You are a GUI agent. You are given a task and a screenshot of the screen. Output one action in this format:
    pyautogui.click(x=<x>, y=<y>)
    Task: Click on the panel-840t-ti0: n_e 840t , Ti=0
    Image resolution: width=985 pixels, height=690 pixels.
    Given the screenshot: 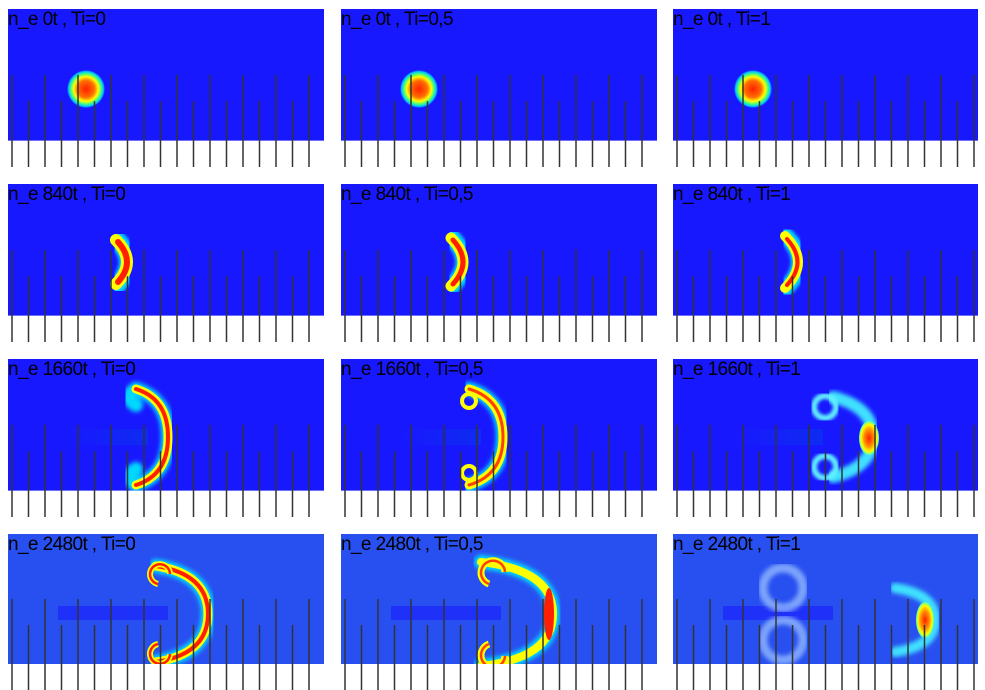 What is the action you would take?
    pyautogui.click(x=166, y=263)
    